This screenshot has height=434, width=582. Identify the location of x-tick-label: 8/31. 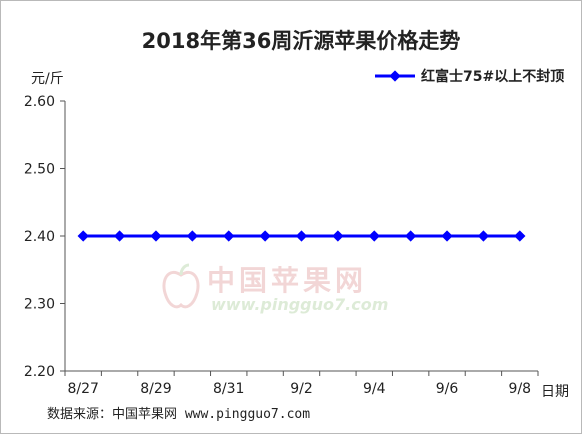
(228, 389).